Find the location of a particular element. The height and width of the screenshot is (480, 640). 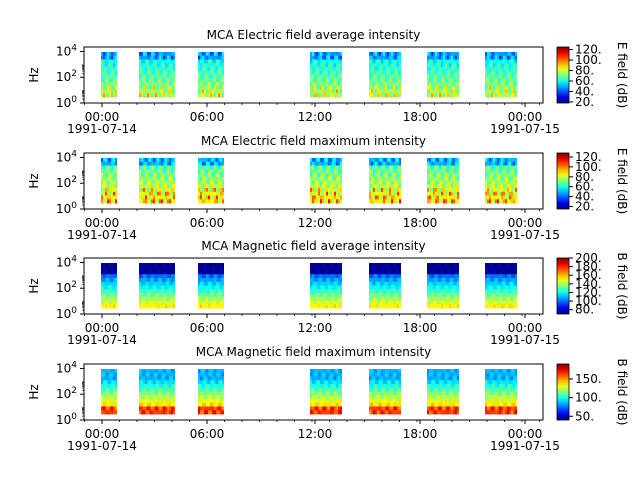

colorbar-tick-label: 80. is located at coordinates (584, 71).